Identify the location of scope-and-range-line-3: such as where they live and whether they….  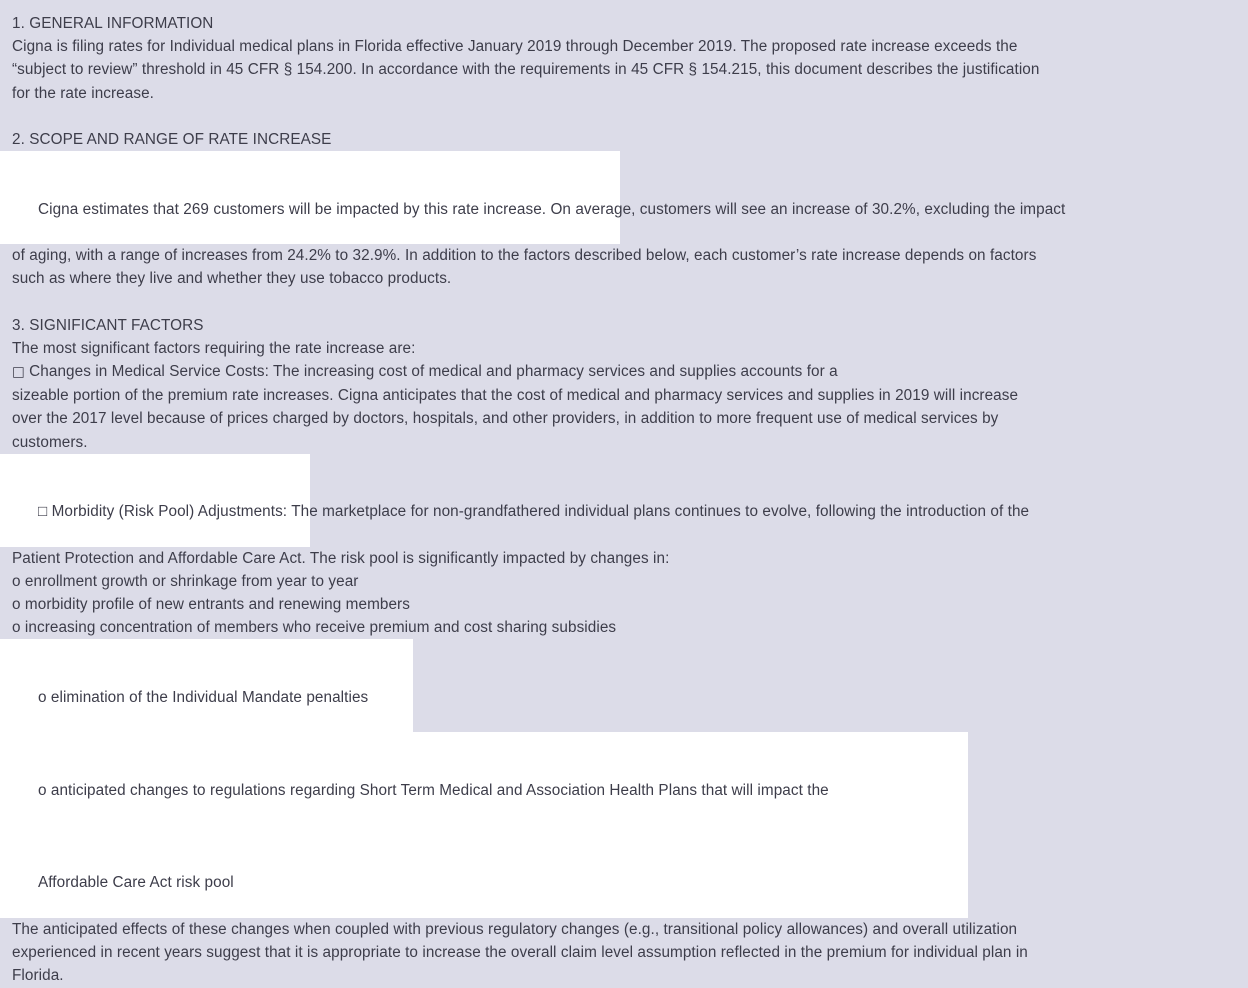
(232, 279).